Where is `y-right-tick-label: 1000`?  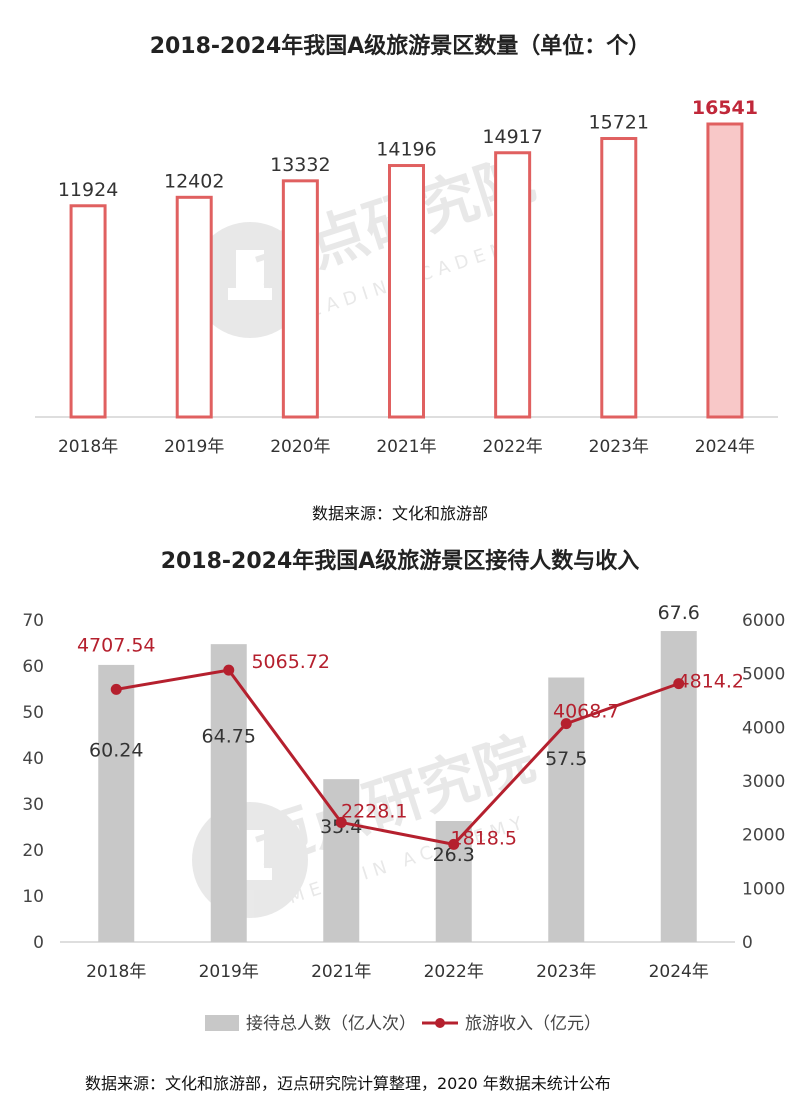
y-right-tick-label: 1000 is located at coordinates (763, 889).